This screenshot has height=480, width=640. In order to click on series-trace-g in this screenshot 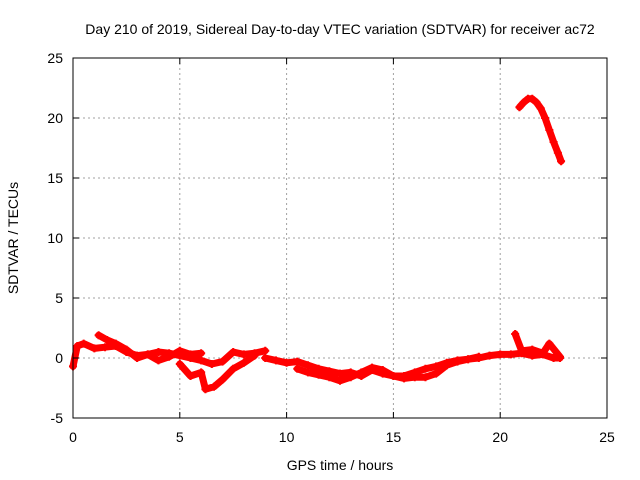, I will do `click(540, 130)`.